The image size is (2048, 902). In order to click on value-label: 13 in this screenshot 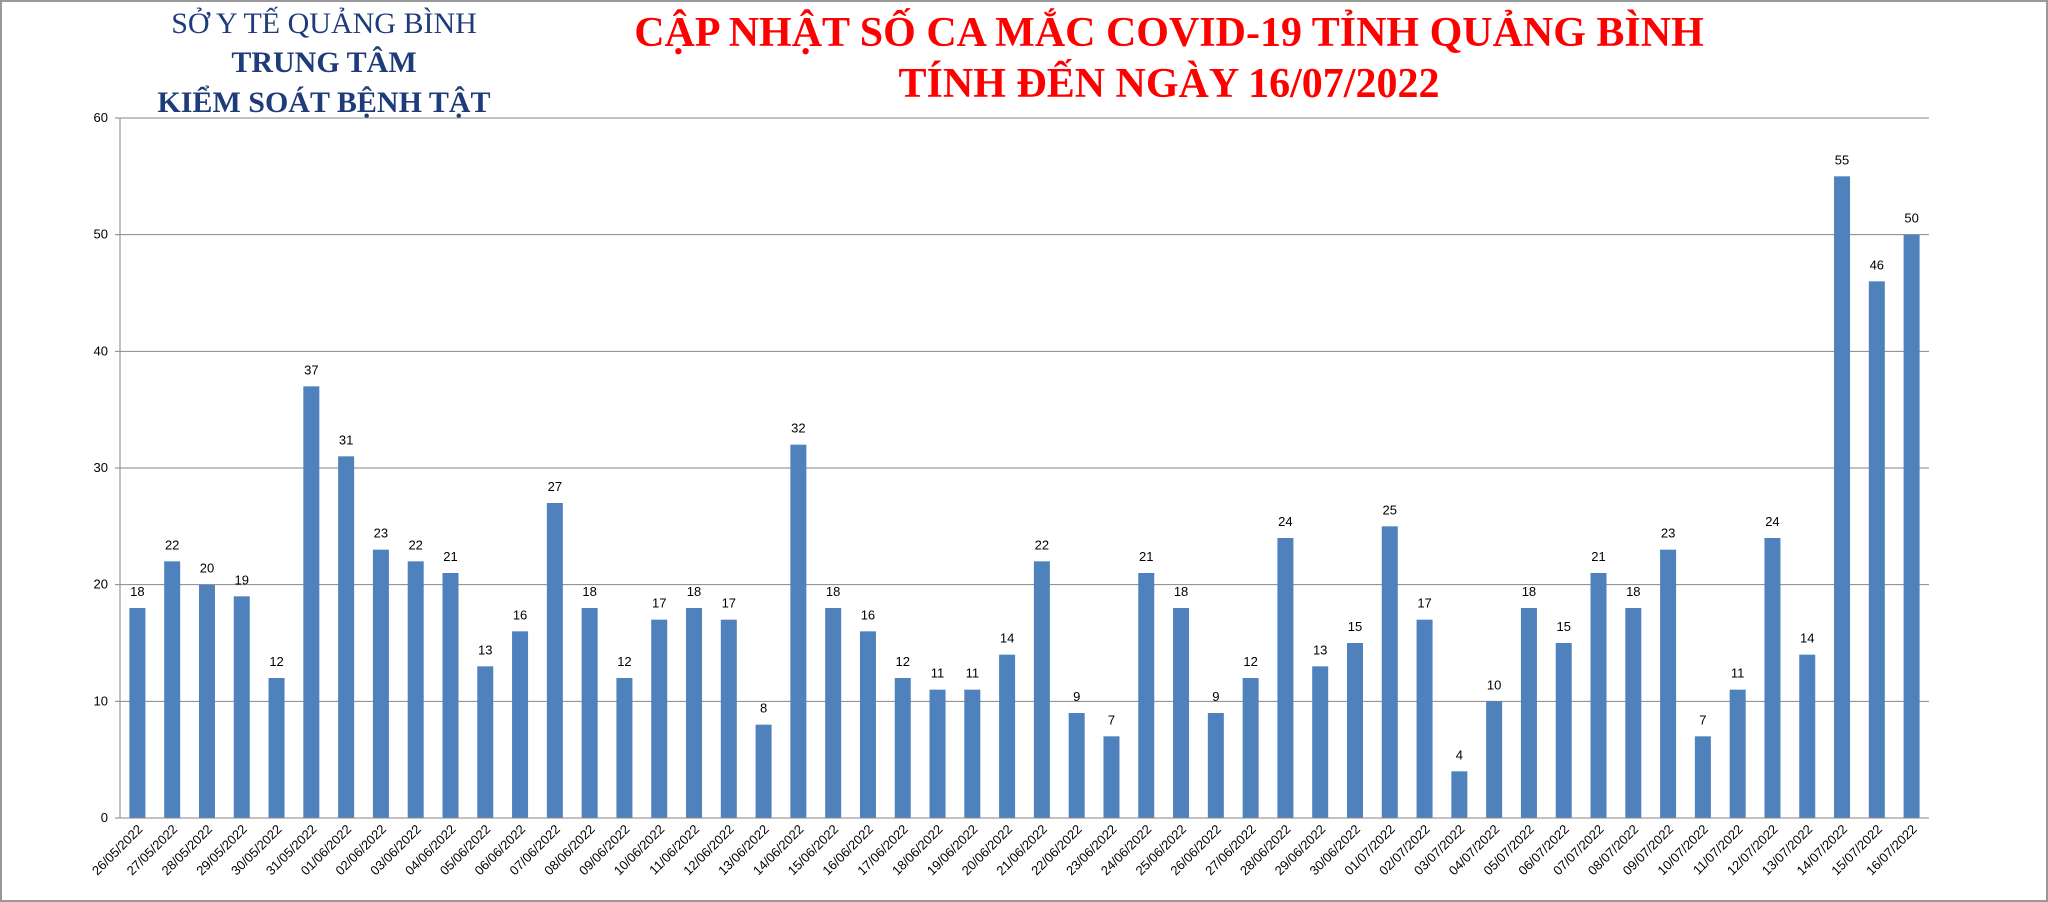, I will do `click(485, 649)`.